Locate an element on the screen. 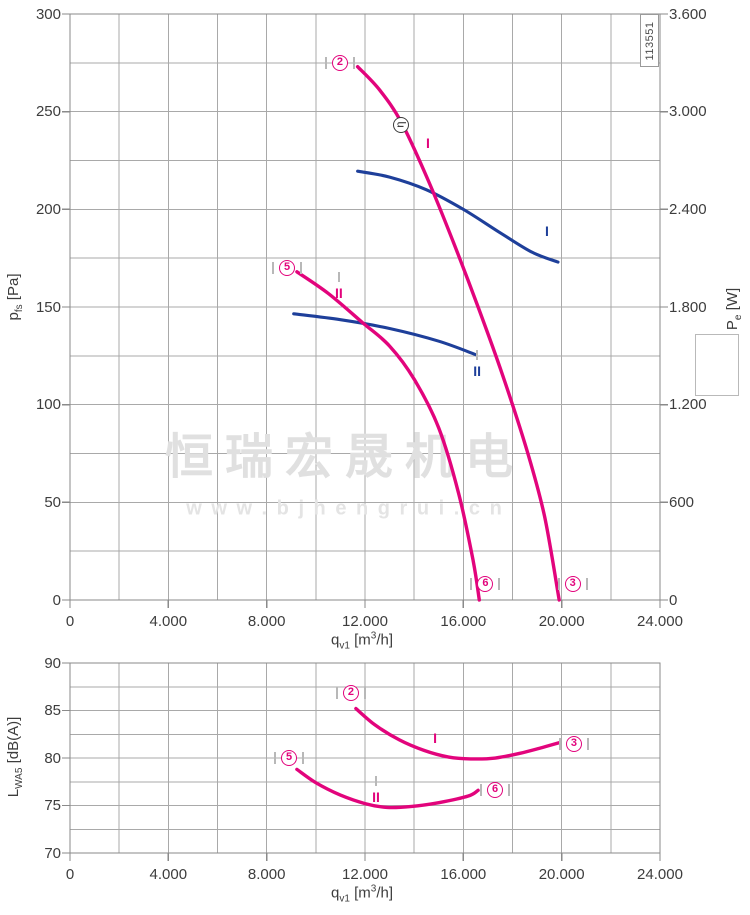 Image resolution: width=750 pixels, height=915 pixels. power-curve-II is located at coordinates (385, 334).